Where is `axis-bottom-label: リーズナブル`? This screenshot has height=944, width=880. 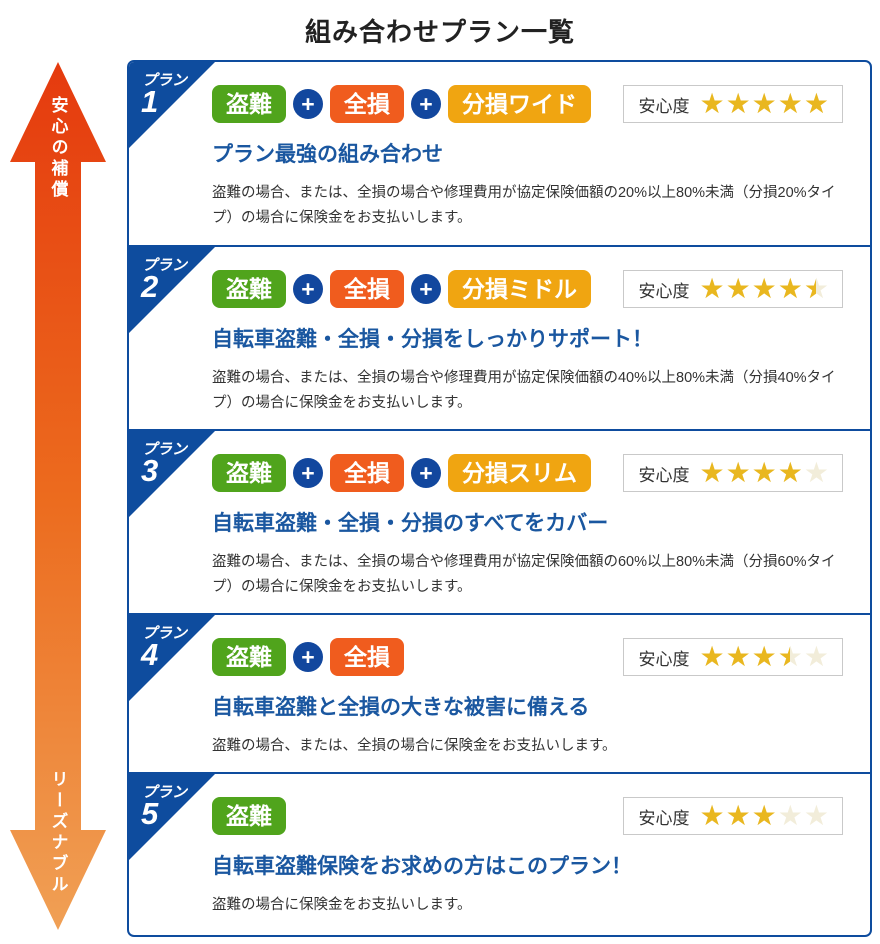 axis-bottom-label: リーズナブル is located at coordinates (58, 833).